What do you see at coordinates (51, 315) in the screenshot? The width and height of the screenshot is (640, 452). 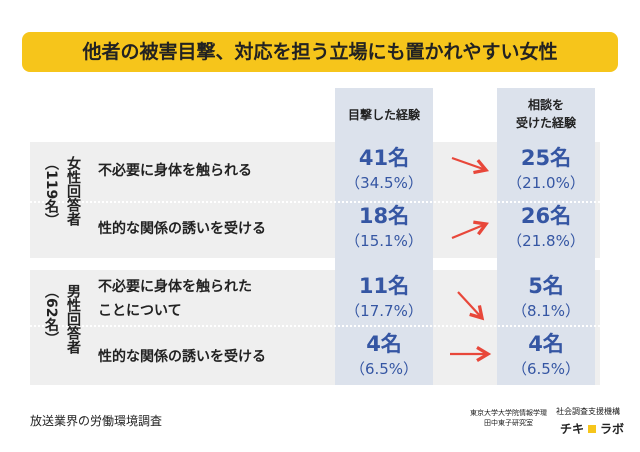 I see `group-label-line: （62名）` at bounding box center [51, 315].